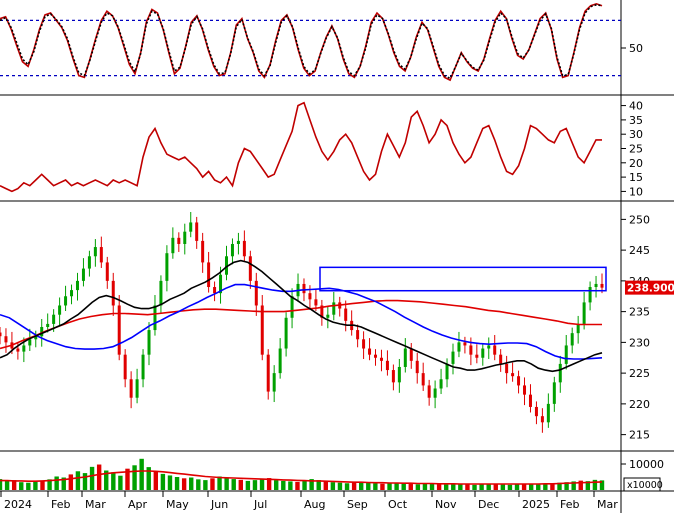  What do you see at coordinates (398, 504) in the screenshot?
I see `x-tick-label: Oct` at bounding box center [398, 504].